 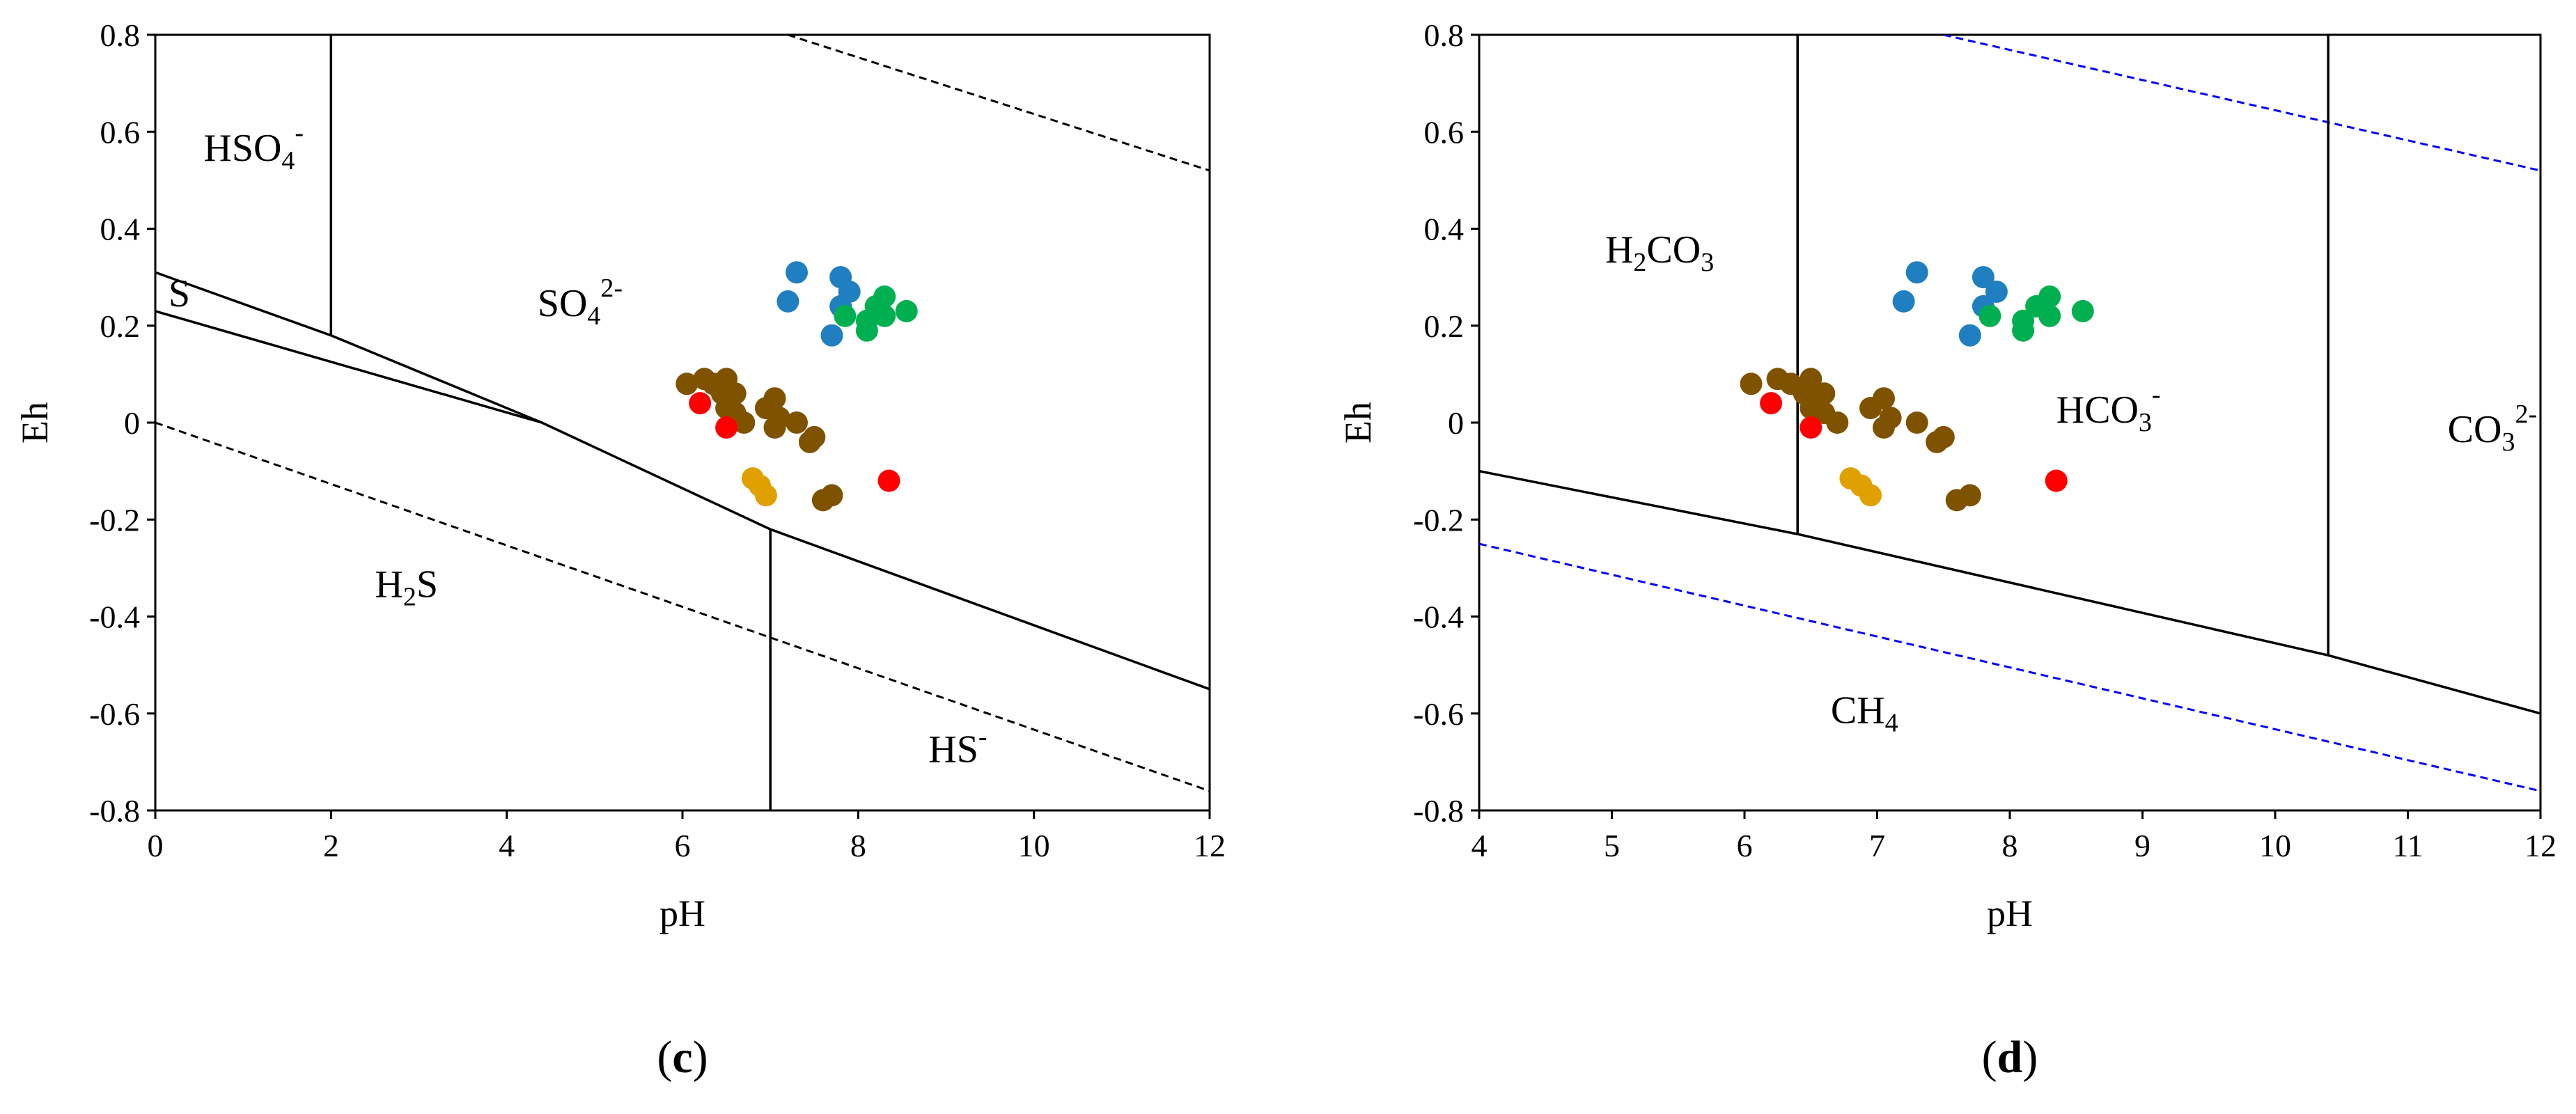 I want to click on panel-label: (c), so click(x=682, y=1057).